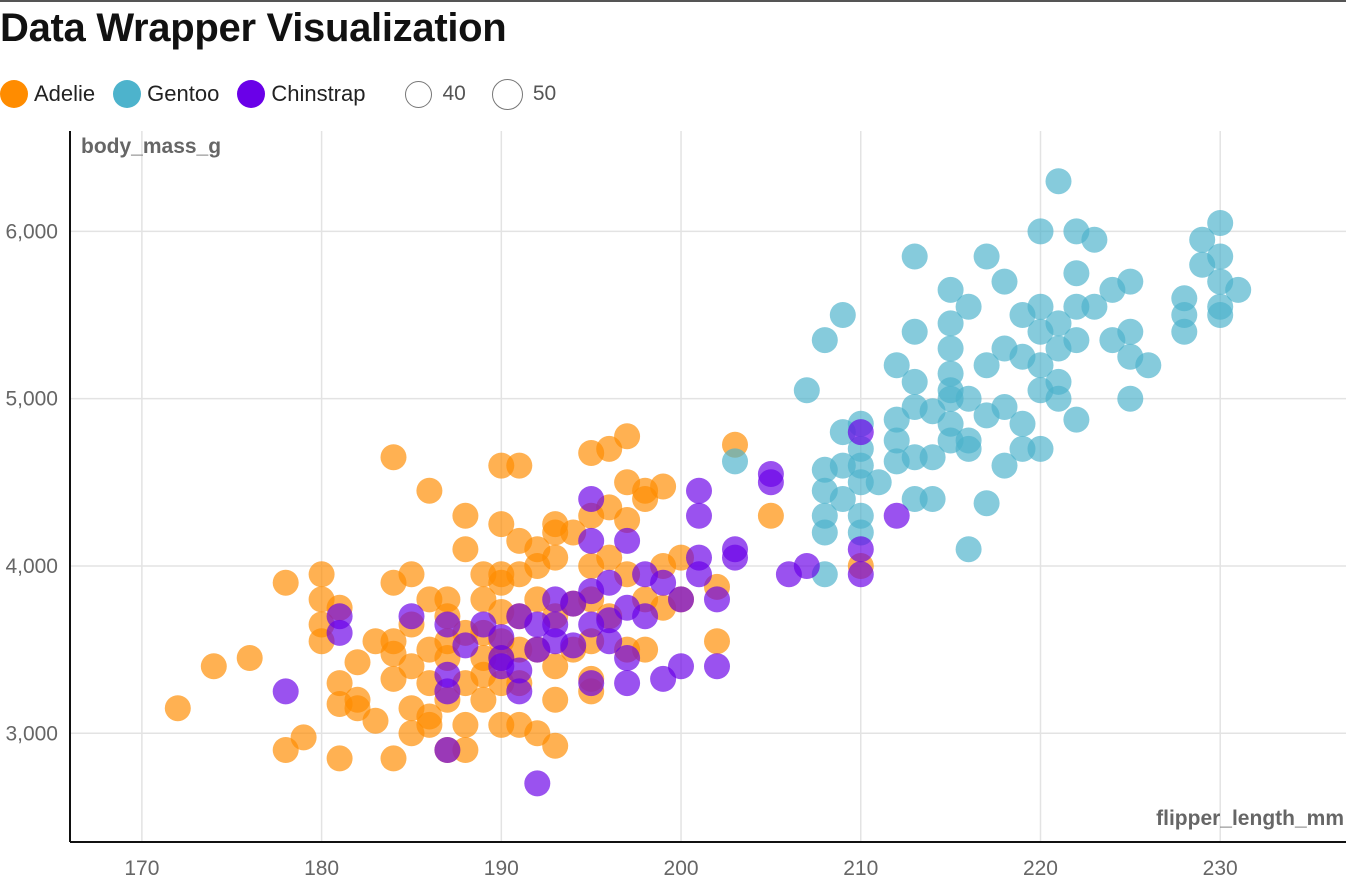 Image resolution: width=1346 pixels, height=892 pixels. I want to click on legend-item-chinstrap: Chinstrap, so click(301, 94).